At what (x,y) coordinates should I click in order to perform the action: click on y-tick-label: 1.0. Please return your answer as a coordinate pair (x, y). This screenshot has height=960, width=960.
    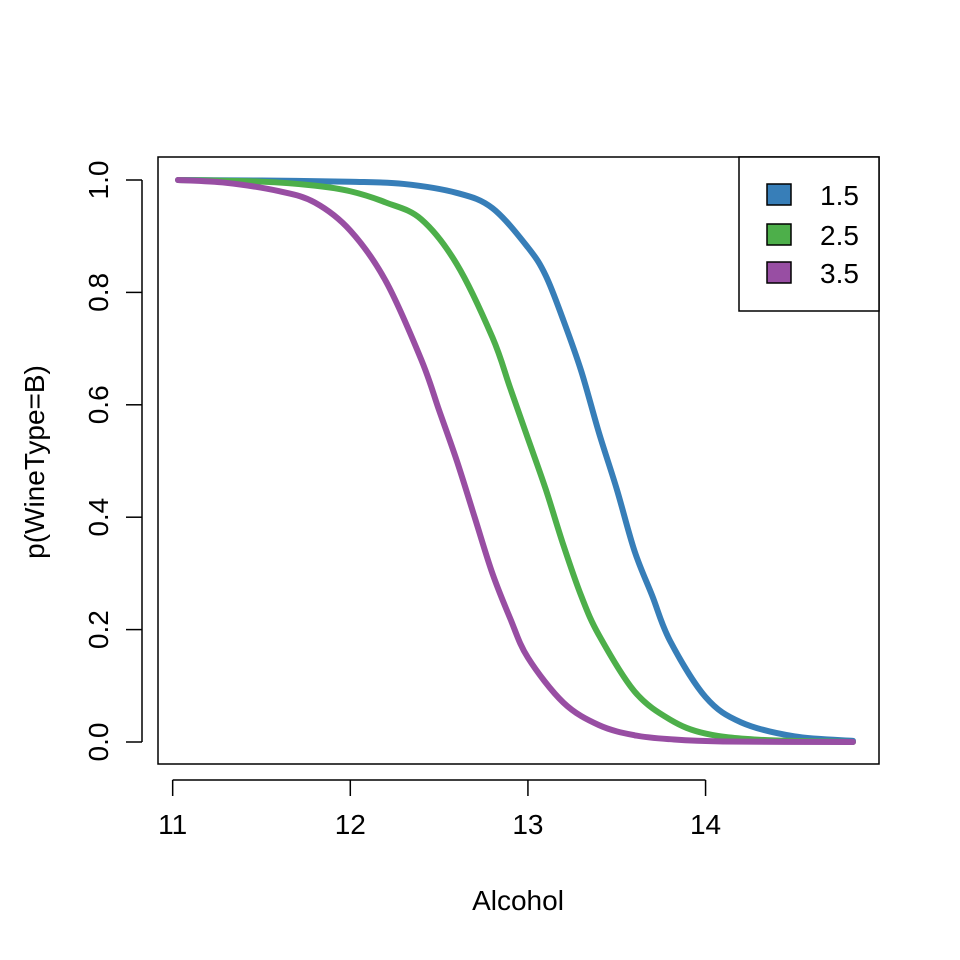
    Looking at the image, I should click on (98, 180).